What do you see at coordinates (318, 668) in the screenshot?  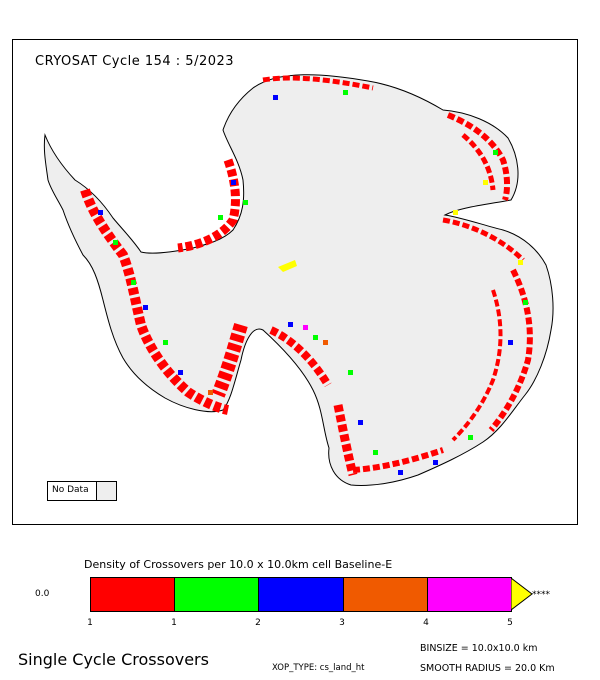 I see `xop-type-label: XOP_TYPE: cs_land_ht` at bounding box center [318, 668].